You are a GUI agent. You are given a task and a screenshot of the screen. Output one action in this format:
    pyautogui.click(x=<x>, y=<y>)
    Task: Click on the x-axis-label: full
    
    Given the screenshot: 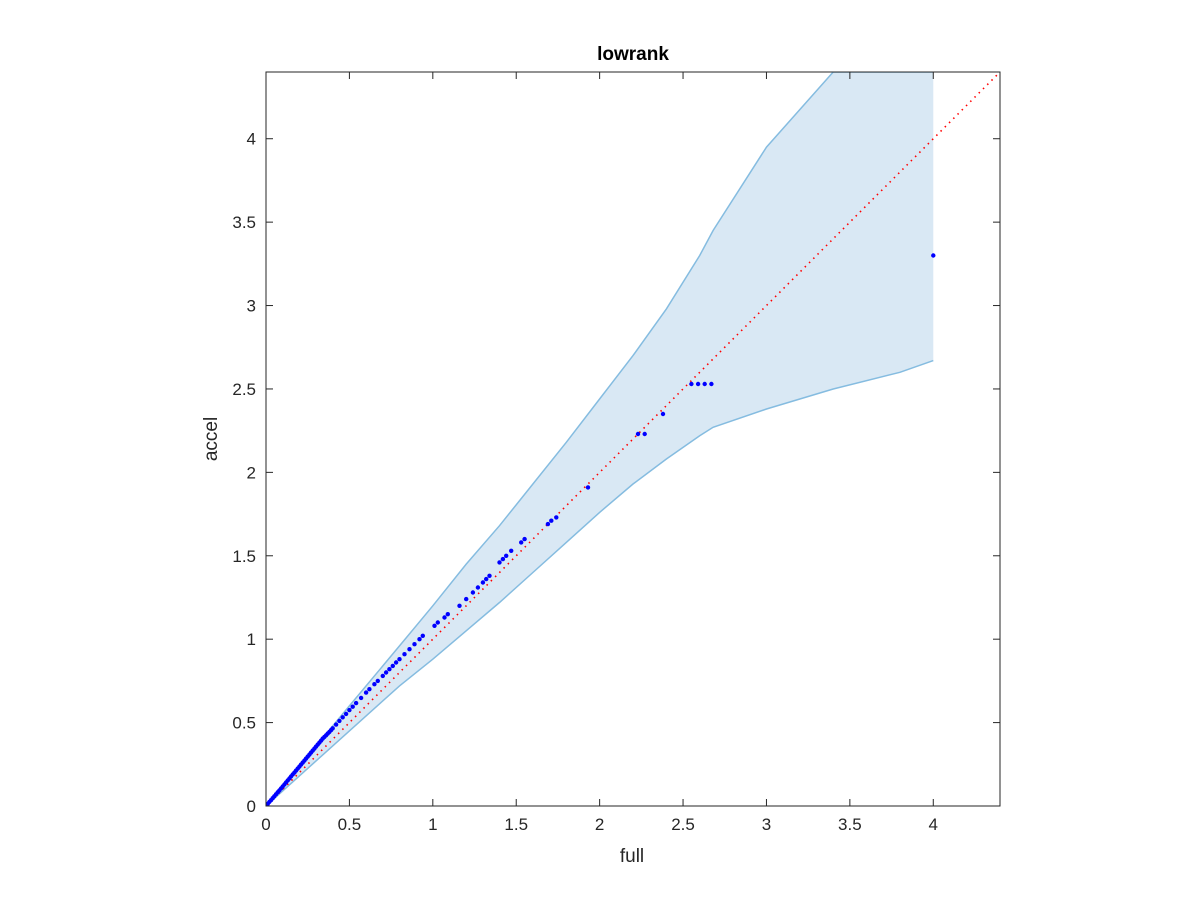 What is the action you would take?
    pyautogui.click(x=632, y=856)
    